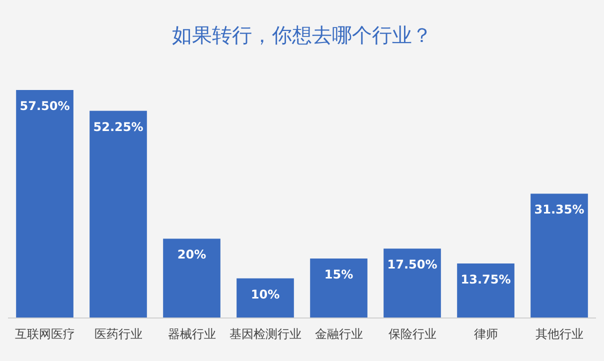 The height and width of the screenshot is (361, 604). What do you see at coordinates (485, 279) in the screenshot?
I see `data-label: 13.75%` at bounding box center [485, 279].